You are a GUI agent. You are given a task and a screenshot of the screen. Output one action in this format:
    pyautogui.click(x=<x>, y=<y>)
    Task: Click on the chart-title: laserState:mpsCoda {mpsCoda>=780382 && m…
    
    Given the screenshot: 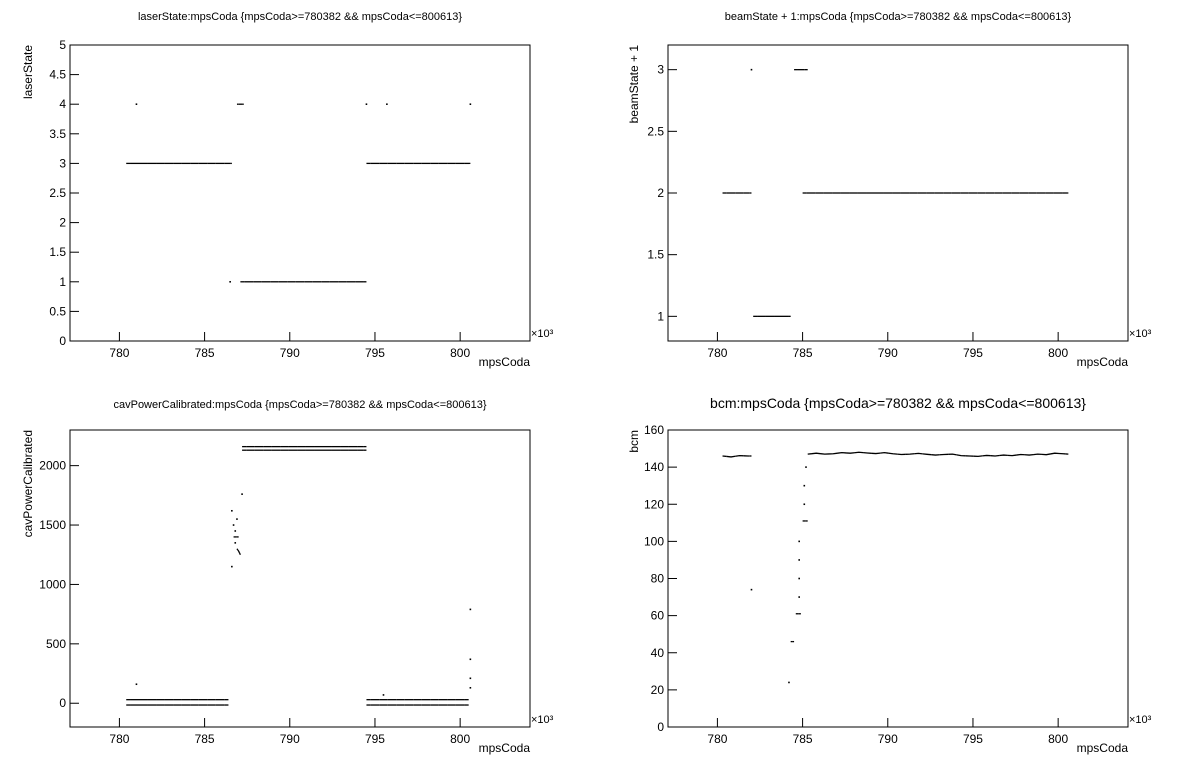 What is the action you would take?
    pyautogui.click(x=300, y=17)
    